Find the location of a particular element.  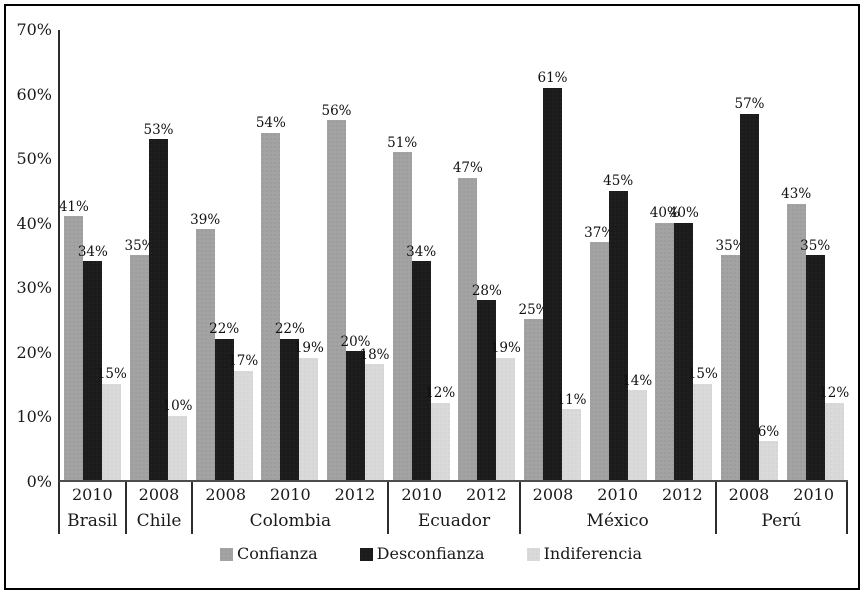

bar-value-label: 47% is located at coordinates (467, 168).